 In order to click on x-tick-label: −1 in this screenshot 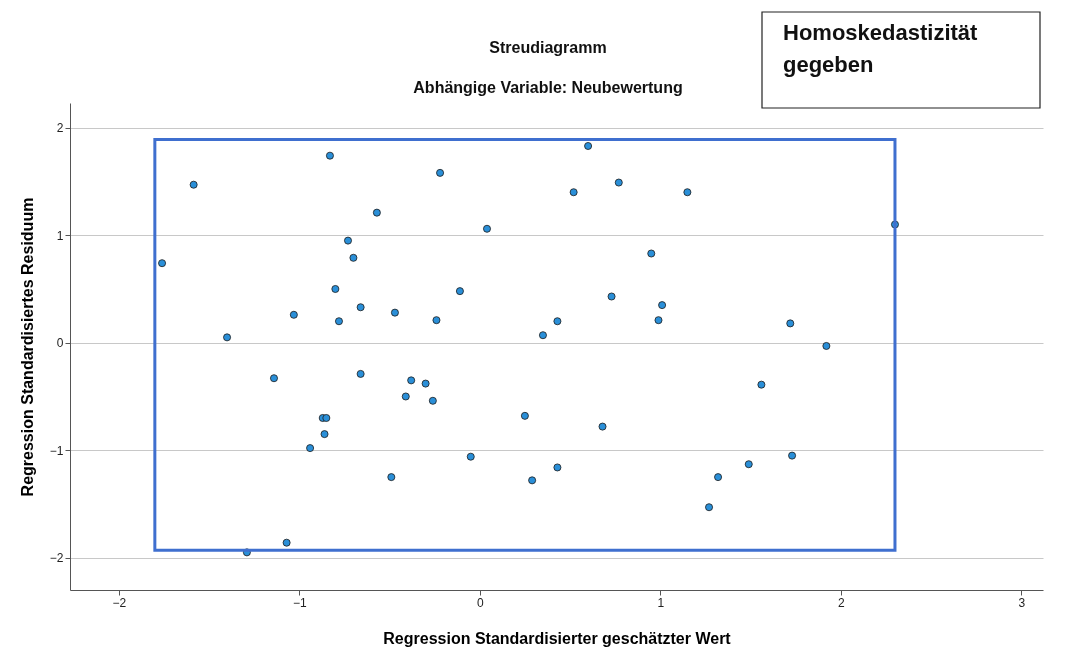, I will do `click(299, 602)`.